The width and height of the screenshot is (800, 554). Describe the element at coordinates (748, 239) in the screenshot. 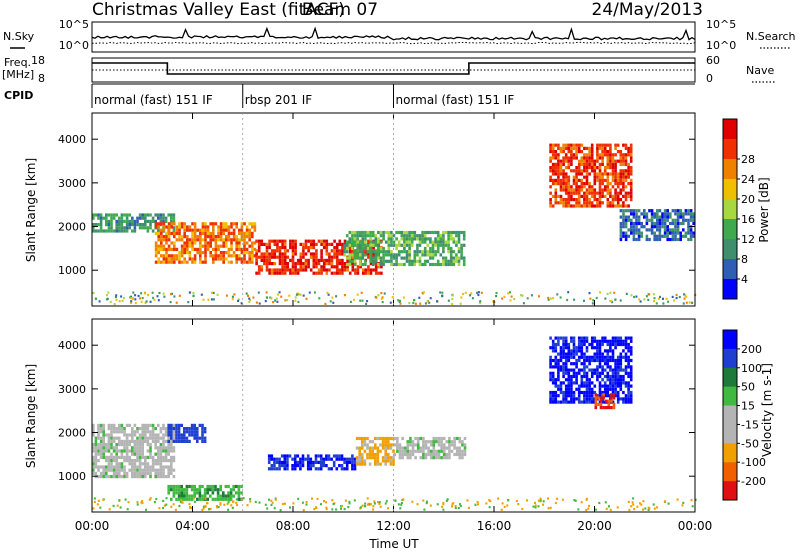

I see `colorbar-tick-label: 12` at that location.